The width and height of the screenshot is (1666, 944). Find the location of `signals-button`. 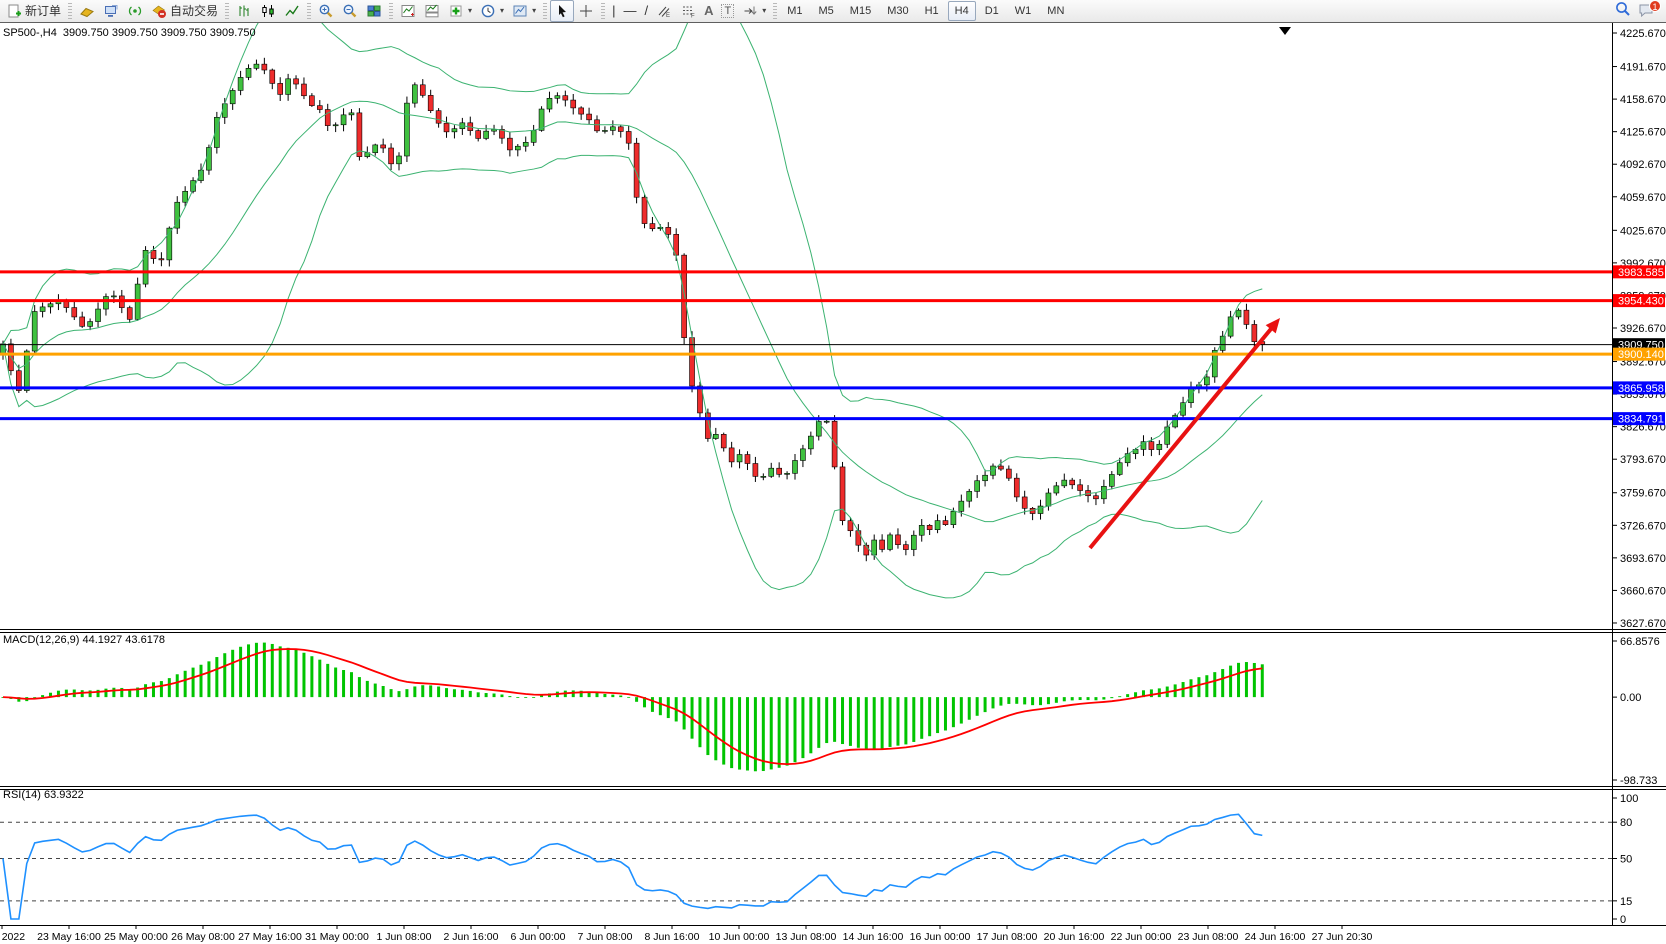

signals-button is located at coordinates (135, 11).